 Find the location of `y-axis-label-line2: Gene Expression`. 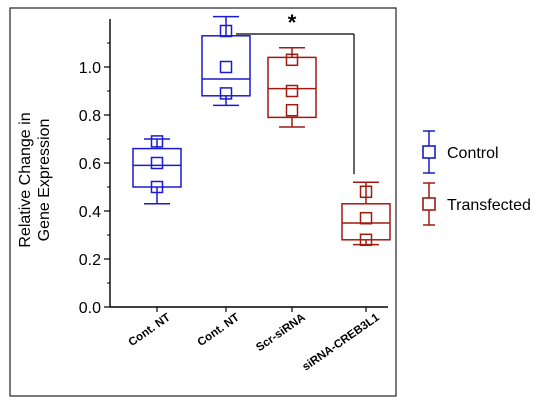

y-axis-label-line2: Gene Expression is located at coordinates (44, 180).